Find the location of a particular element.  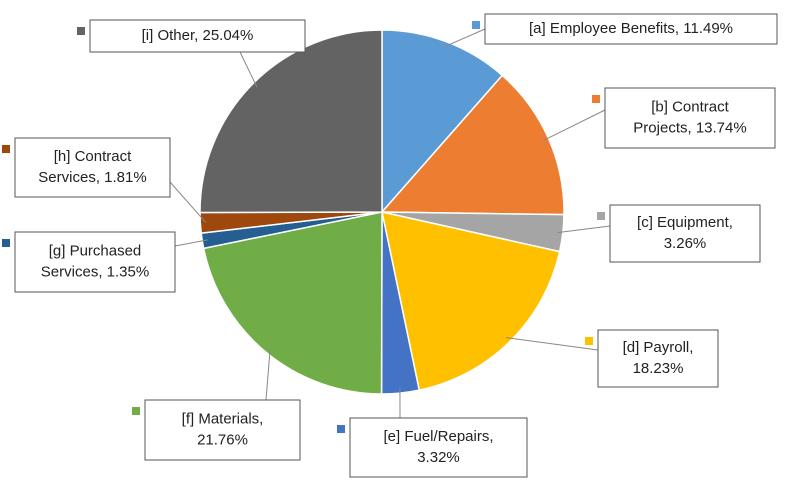

data-label: [h] Contract is located at coordinates (93, 156).